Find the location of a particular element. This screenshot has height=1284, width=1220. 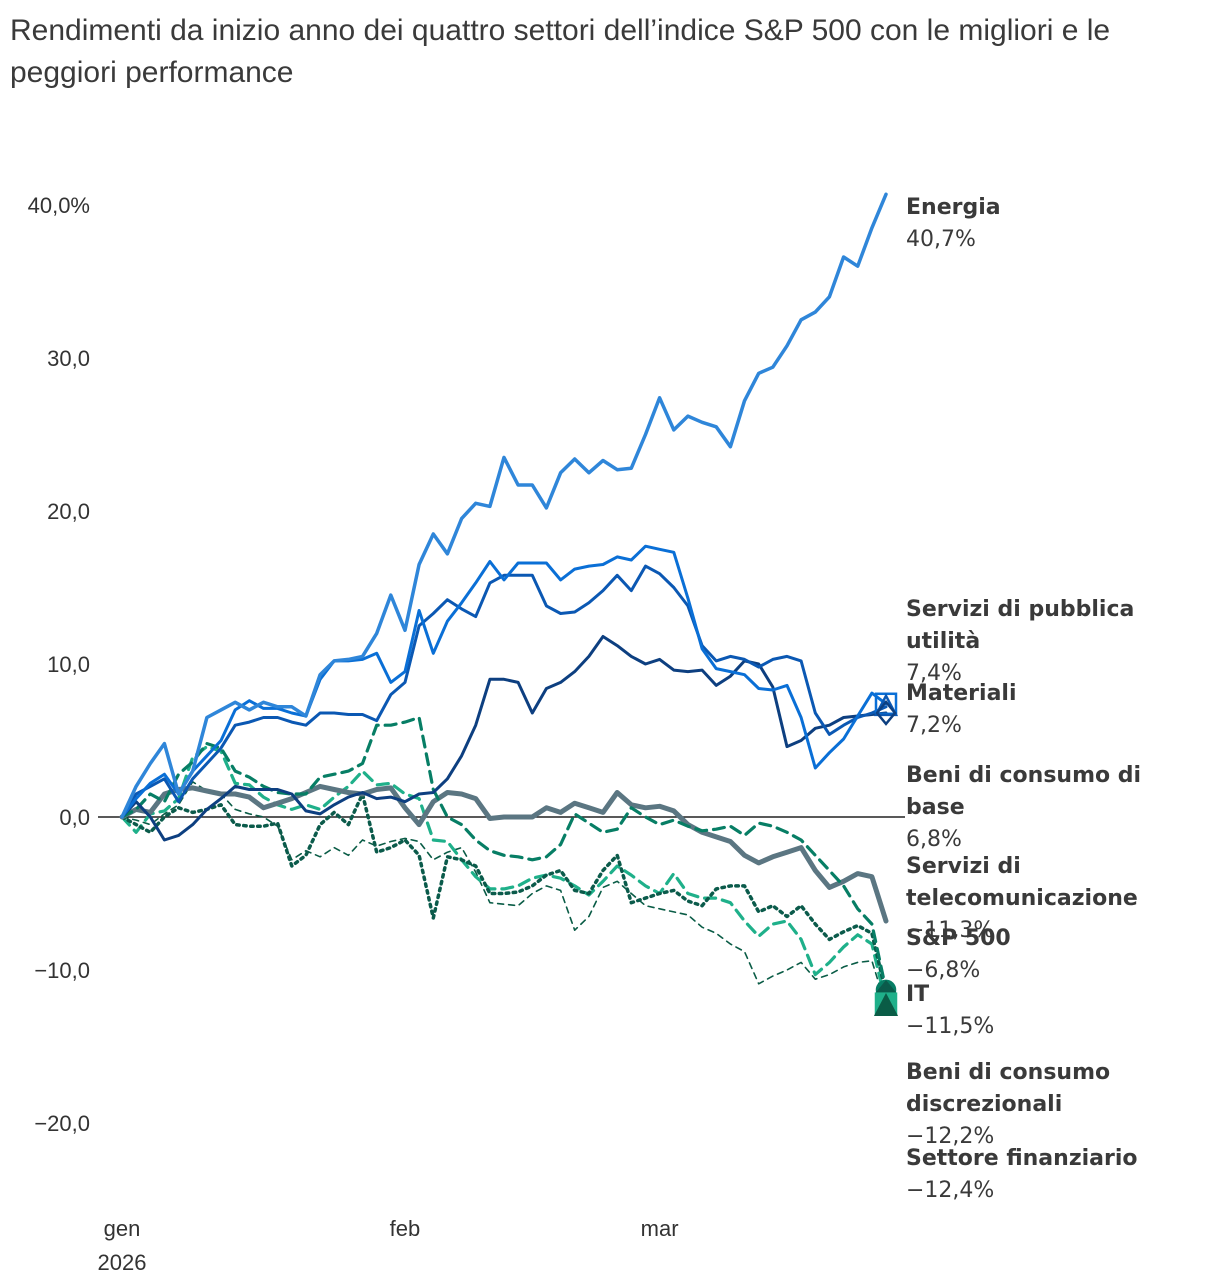

end-label-name: Materiali is located at coordinates (961, 693).